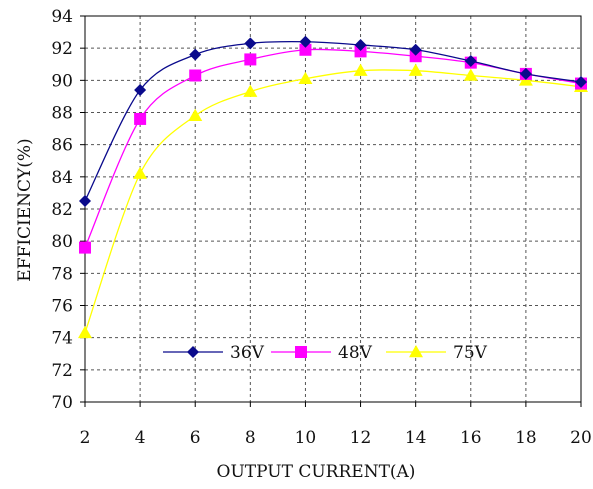 This screenshot has height=489, width=593. I want to click on y-tick-label: 92, so click(62, 49).